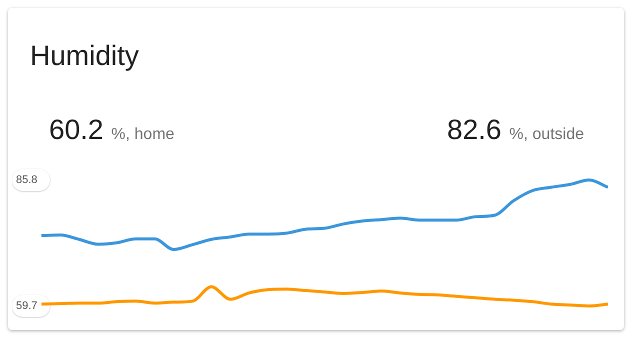  I want to click on text: 60.2 %, home, so click(111, 129).